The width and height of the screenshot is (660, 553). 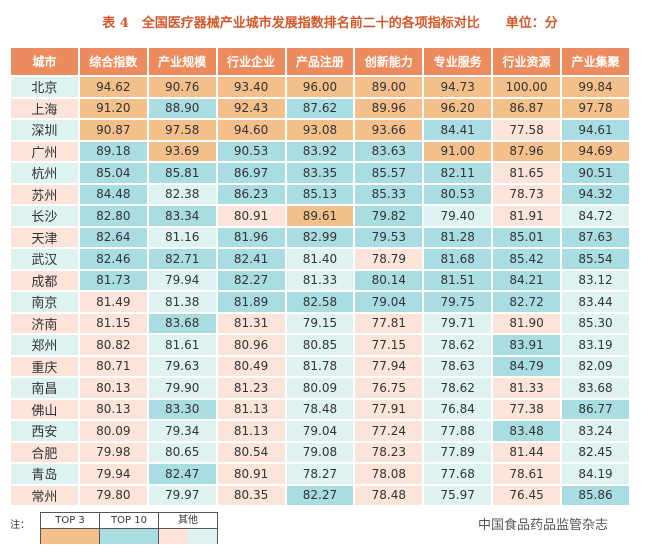 What do you see at coordinates (251, 366) in the screenshot?
I see `value-cell: 80.49` at bounding box center [251, 366].